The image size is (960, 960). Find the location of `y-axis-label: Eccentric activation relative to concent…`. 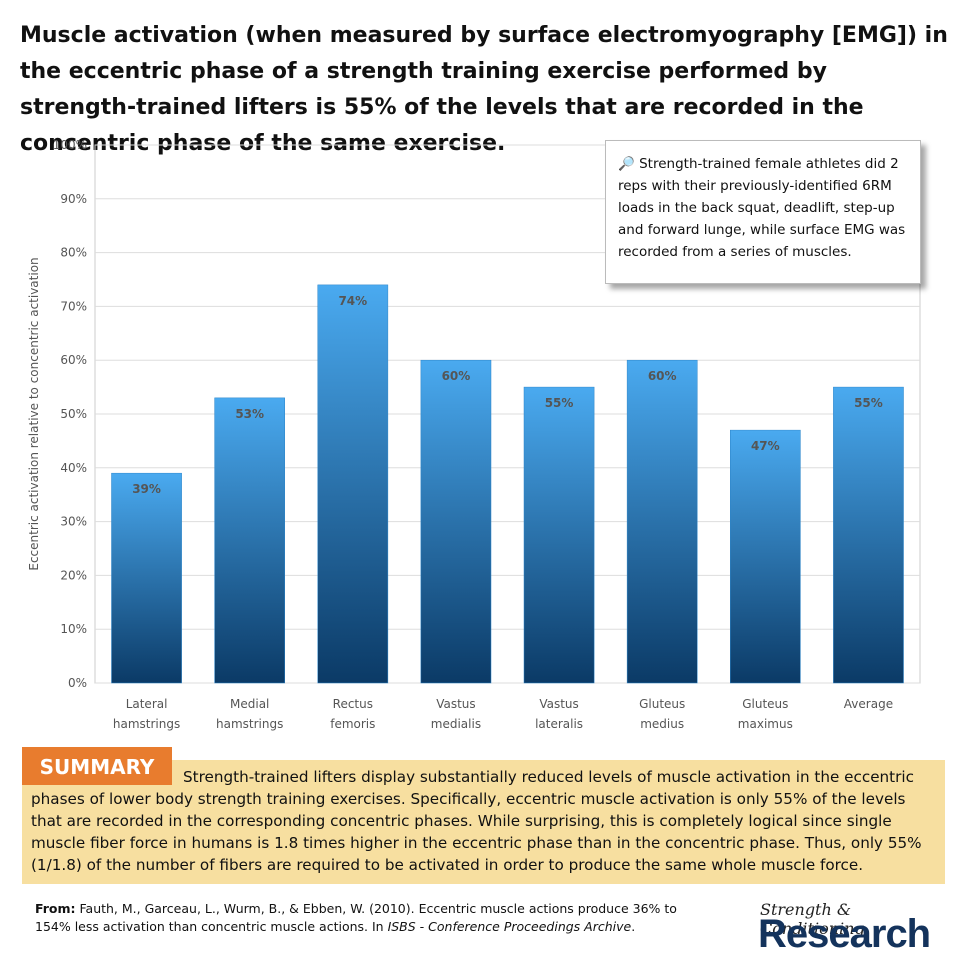

y-axis-label: Eccentric activation relative to concent… is located at coordinates (34, 413).